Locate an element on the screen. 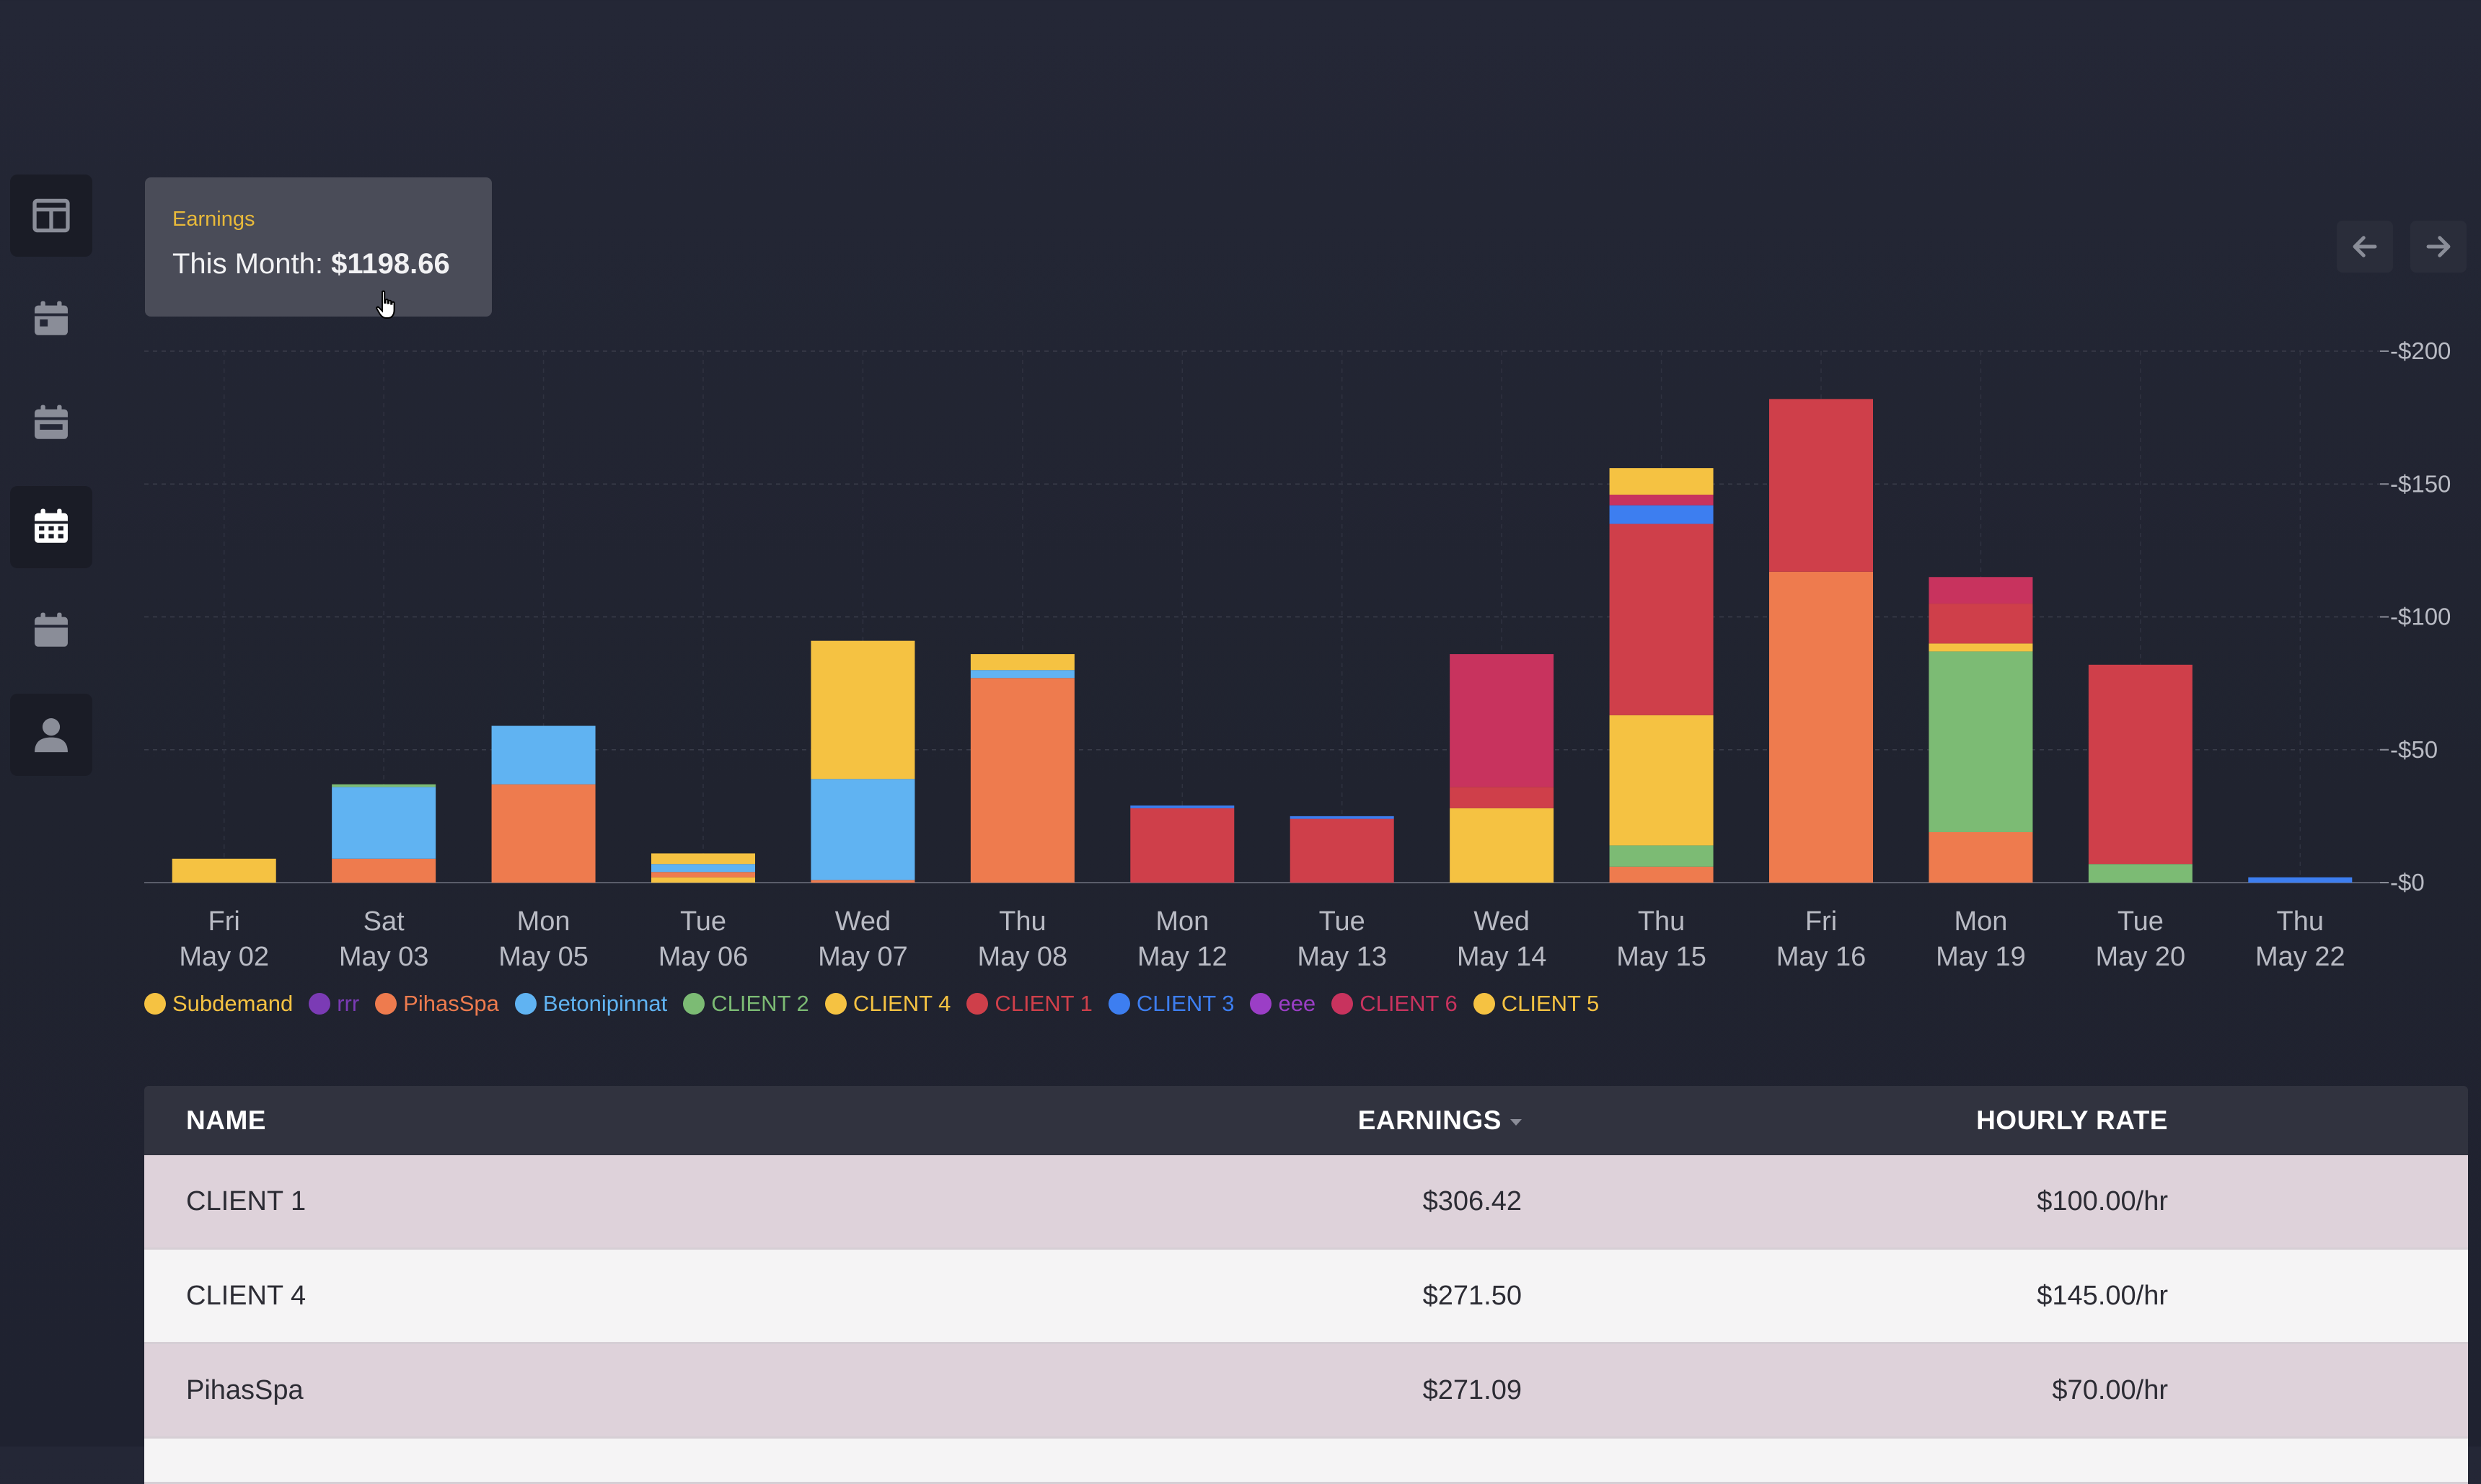 This screenshot has height=1484, width=2481. legend-item: CLIENT 3 is located at coordinates (1171, 1004).